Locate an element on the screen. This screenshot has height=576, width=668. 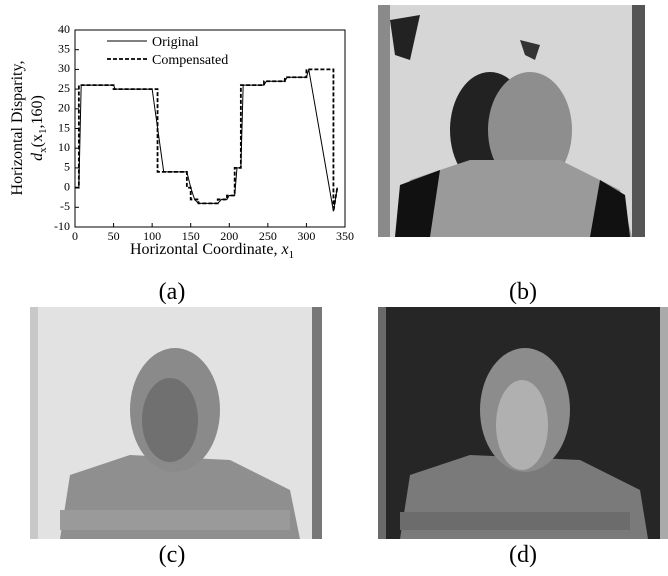
x-axis-label: Horizontal Coordinate, x1 is located at coordinates (212, 251).